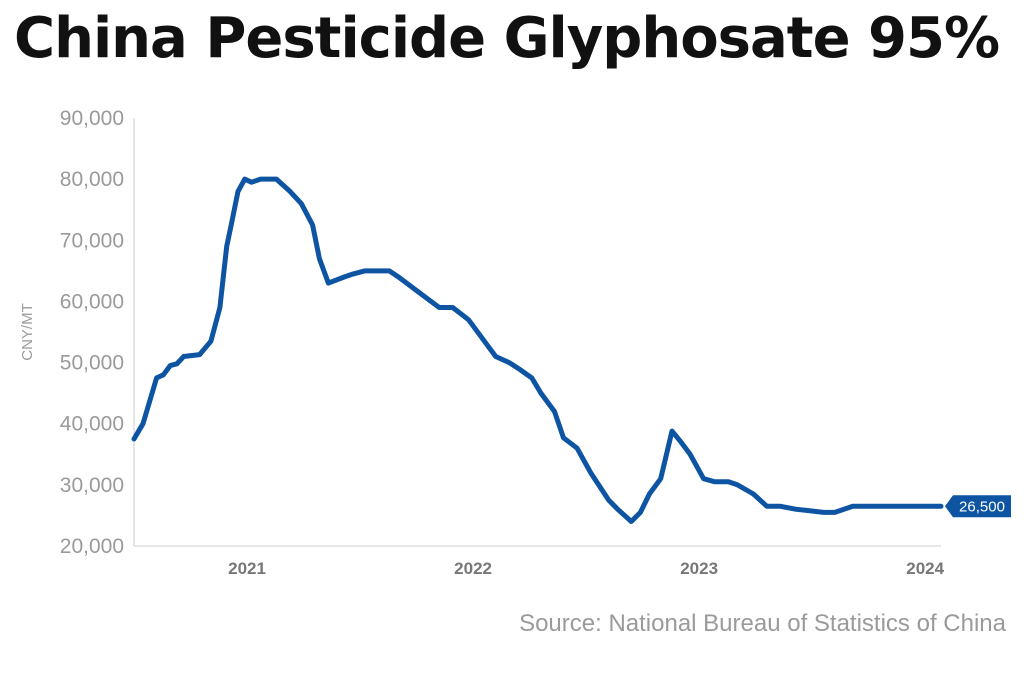 This screenshot has height=676, width=1024. I want to click on y-tick-label: 70,000, so click(92, 240).